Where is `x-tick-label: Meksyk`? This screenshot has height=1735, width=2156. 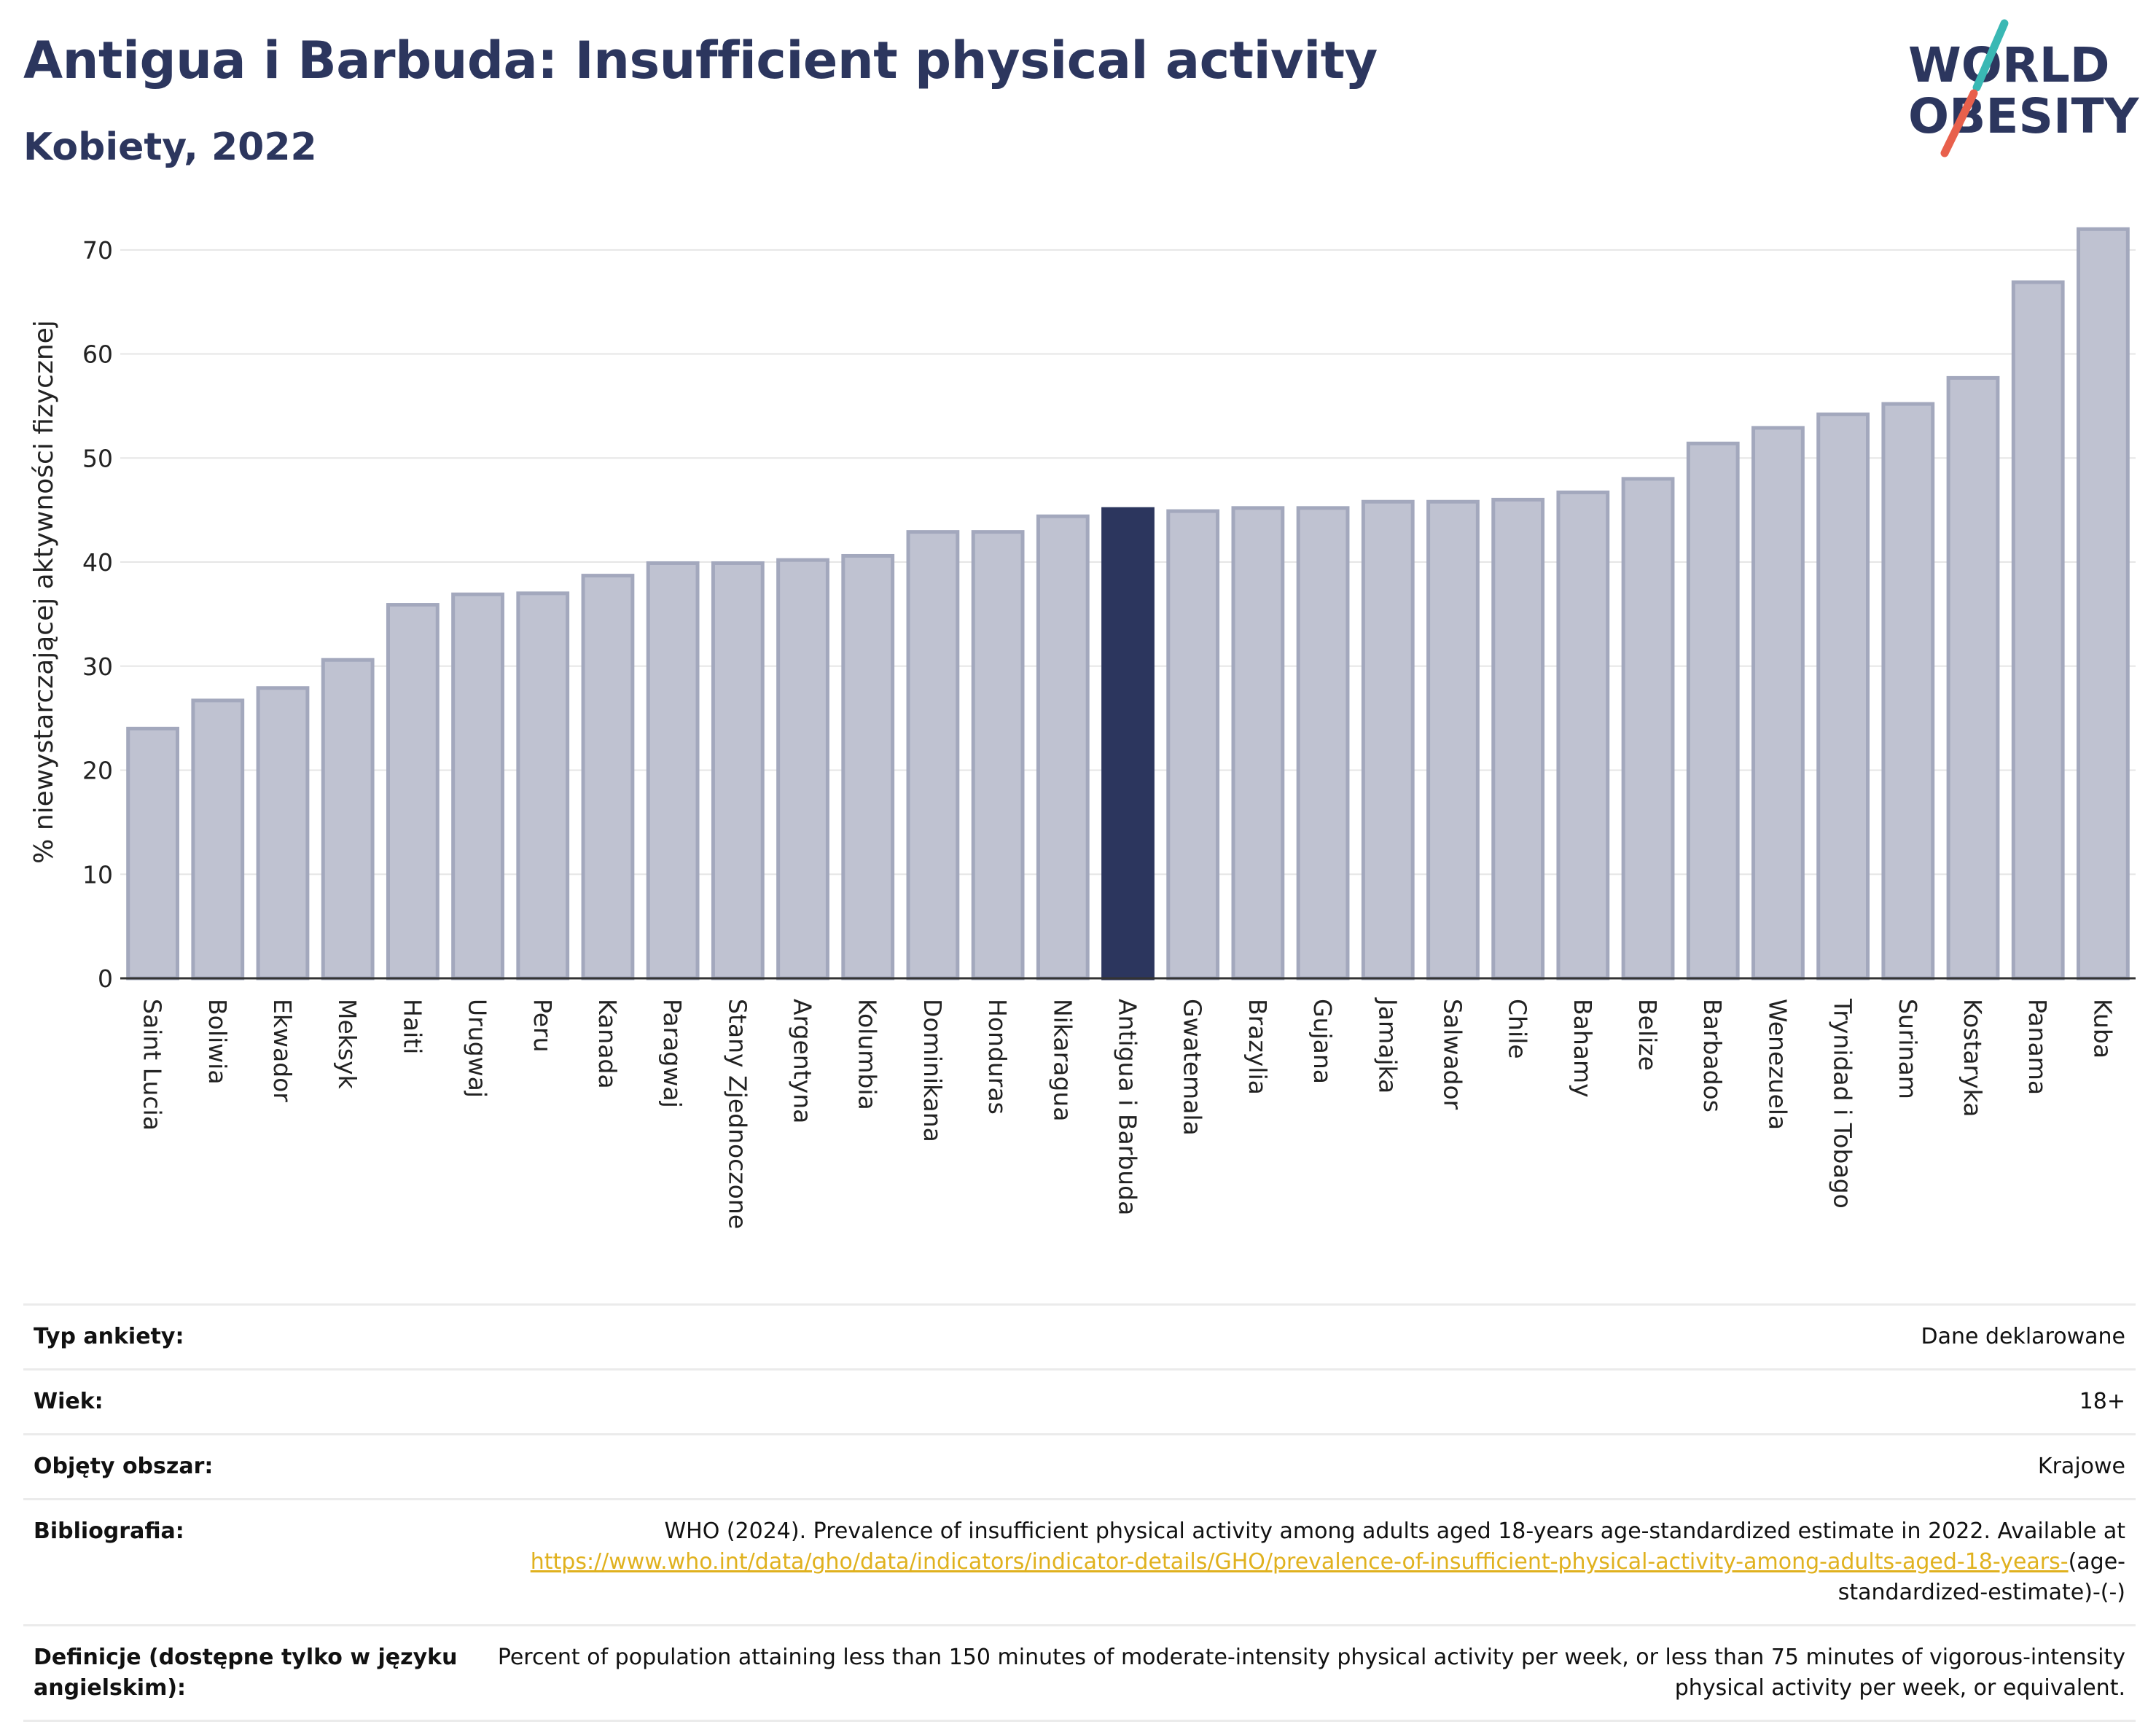 x-tick-label: Meksyk is located at coordinates (347, 1044).